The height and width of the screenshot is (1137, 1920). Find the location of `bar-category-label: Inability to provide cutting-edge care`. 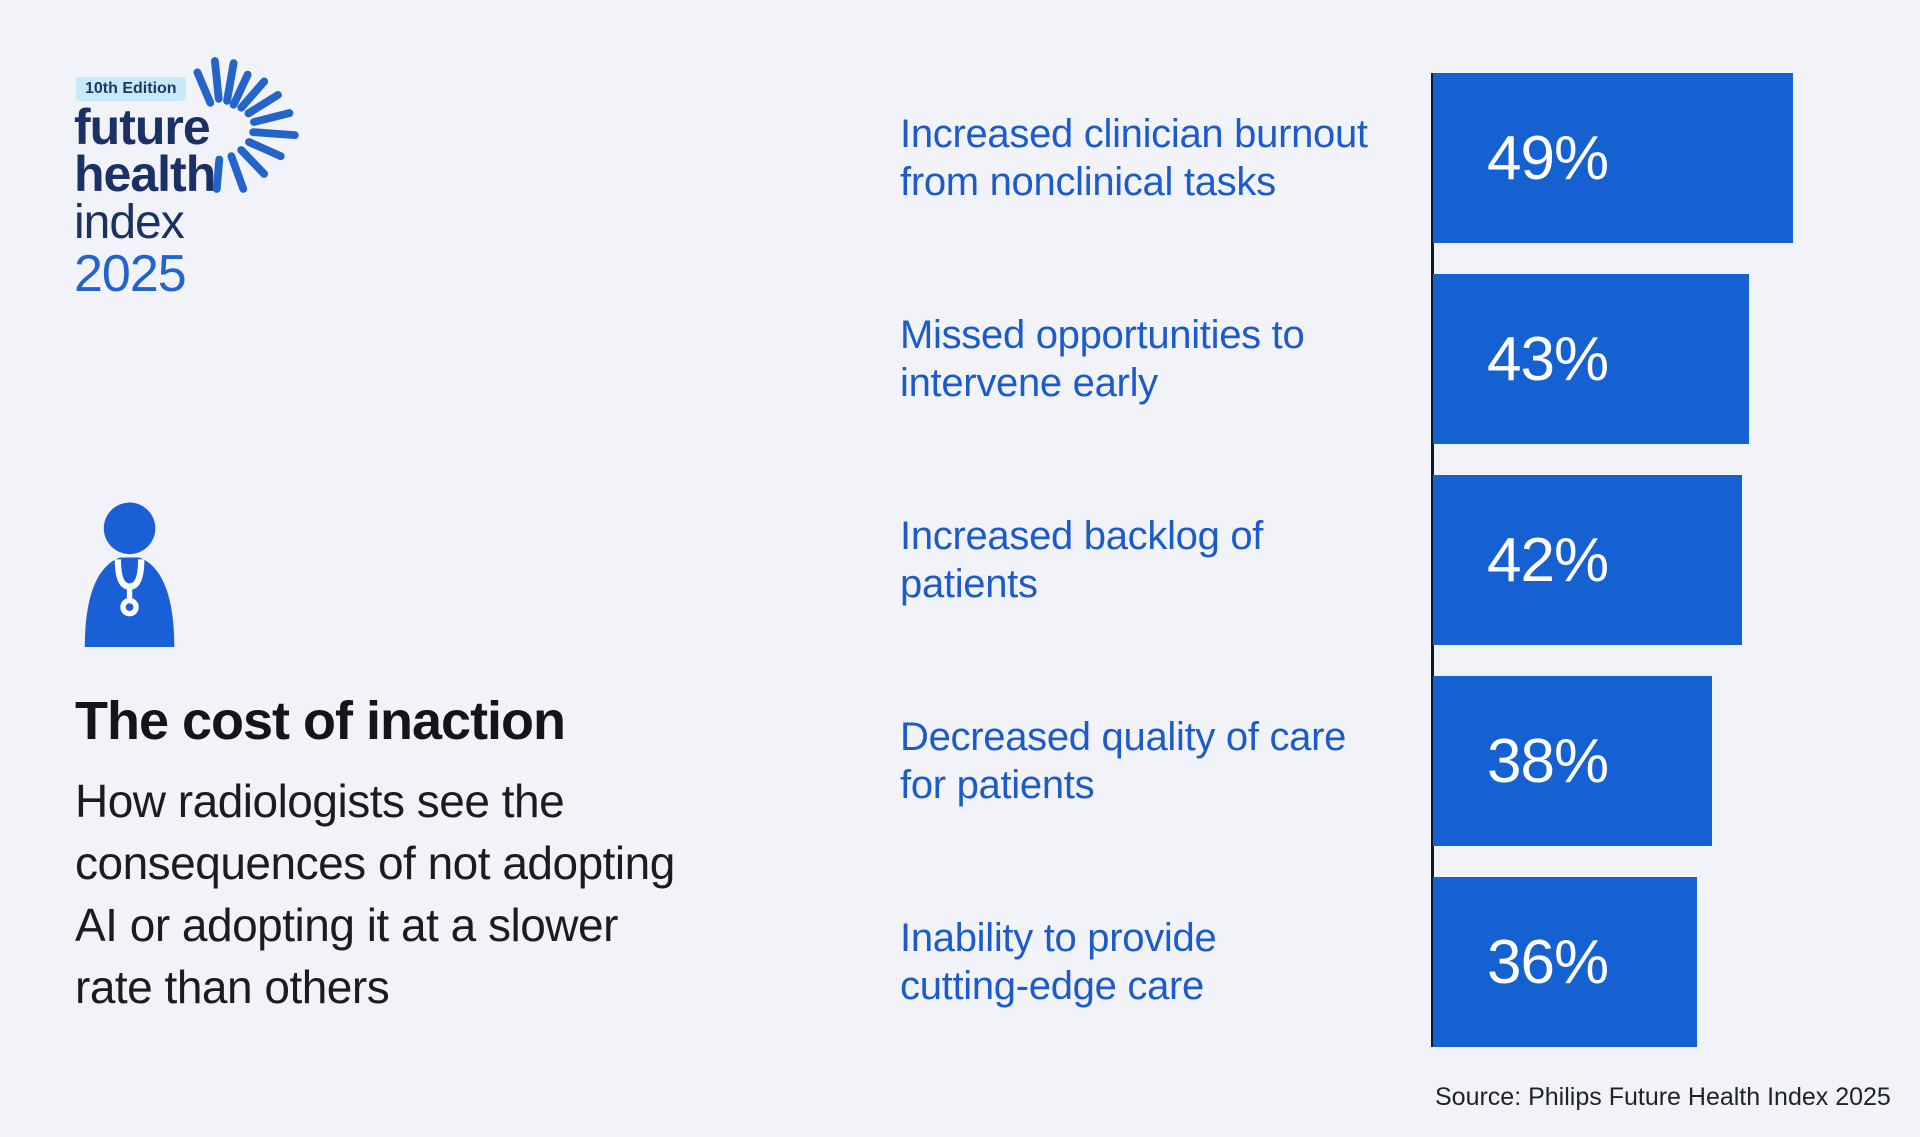

bar-category-label: Inability to provide cutting-edge care is located at coordinates (1058, 962).